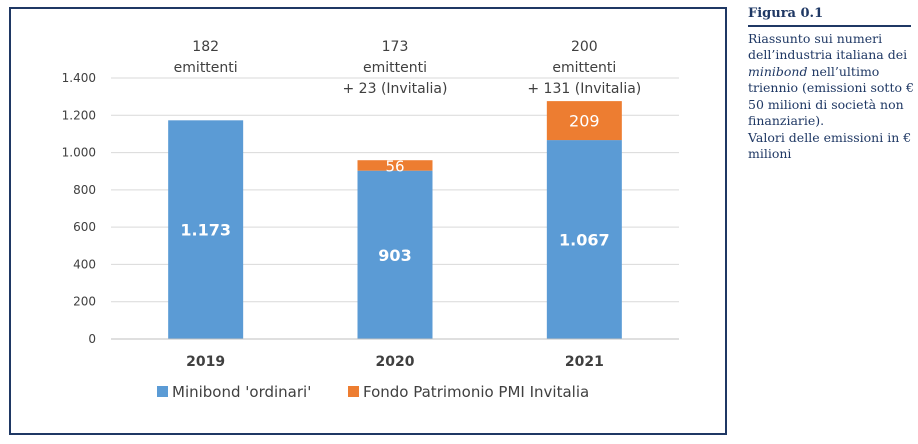  Describe the element at coordinates (241, 392) in the screenshot. I see `legend-label-ordinari: Minibond 'ordinari'` at that location.